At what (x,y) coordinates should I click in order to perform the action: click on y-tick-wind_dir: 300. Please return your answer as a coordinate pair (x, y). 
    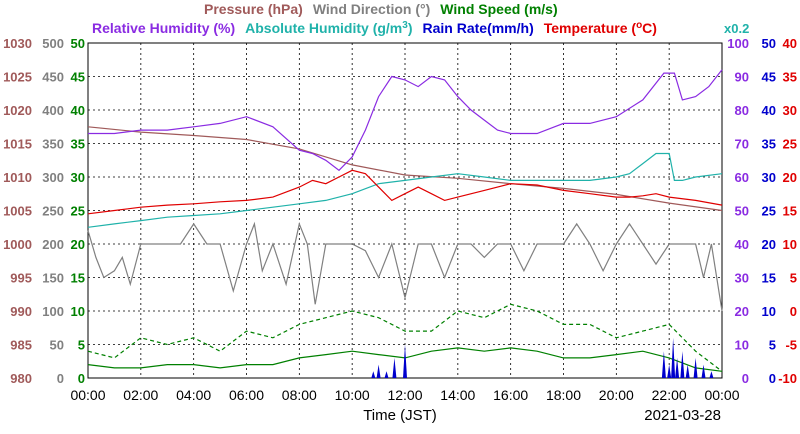
    Looking at the image, I should click on (53, 177).